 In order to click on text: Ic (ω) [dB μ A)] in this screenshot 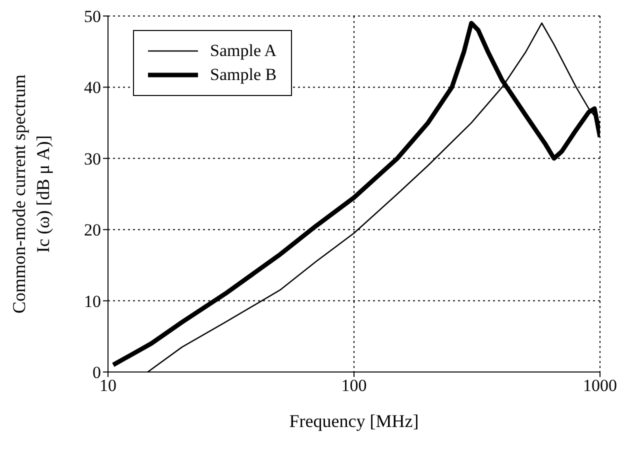, I will do `click(43, 194)`.